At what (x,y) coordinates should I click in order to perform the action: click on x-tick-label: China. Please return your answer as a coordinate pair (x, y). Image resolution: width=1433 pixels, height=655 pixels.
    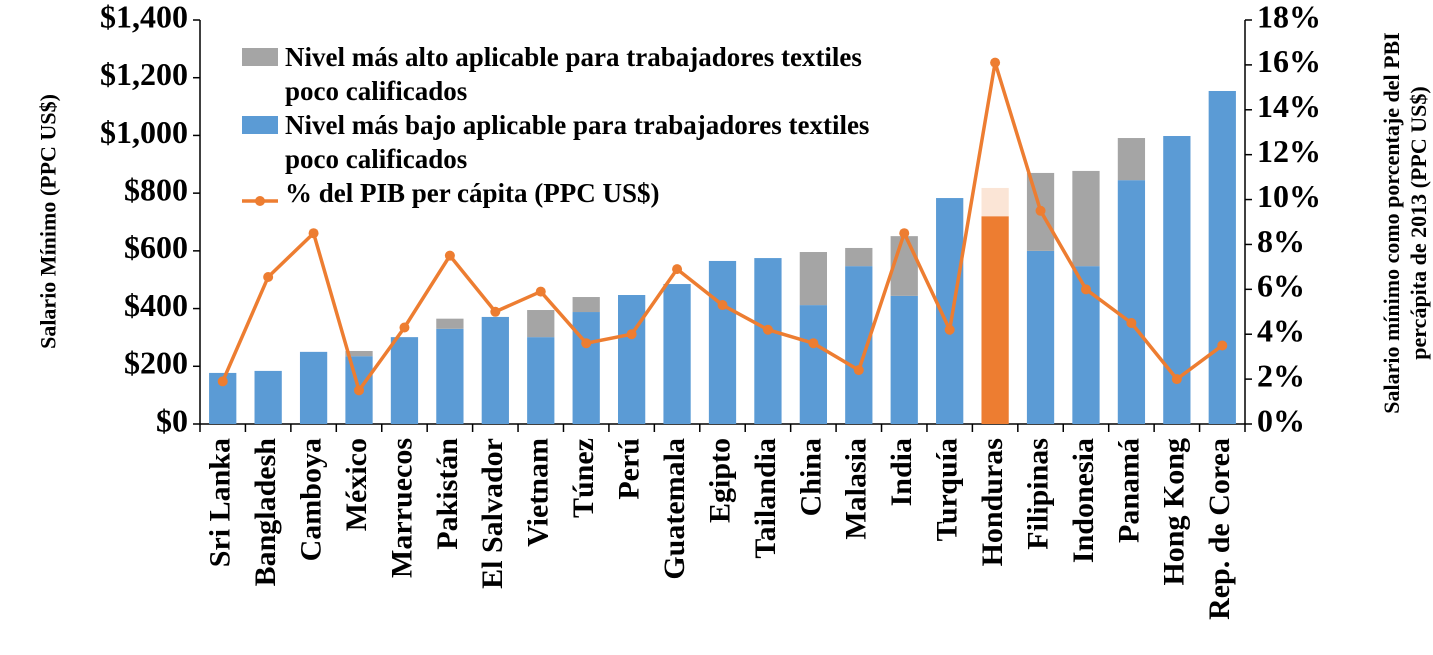
    Looking at the image, I should click on (810, 477).